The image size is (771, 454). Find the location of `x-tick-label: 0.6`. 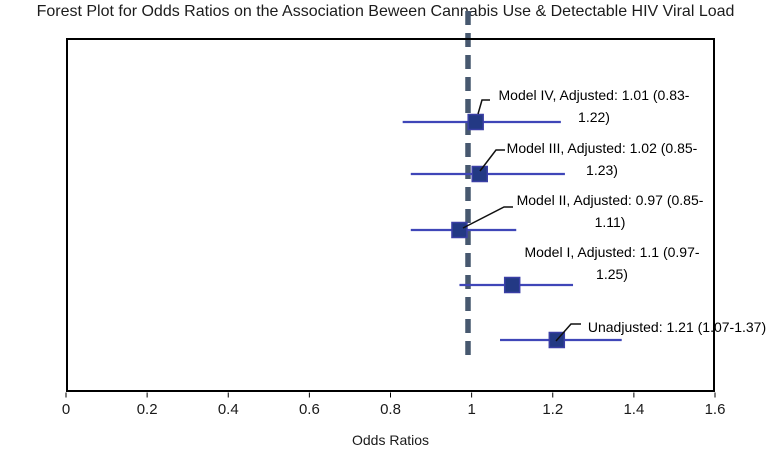

x-tick-label: 0.6 is located at coordinates (309, 409).